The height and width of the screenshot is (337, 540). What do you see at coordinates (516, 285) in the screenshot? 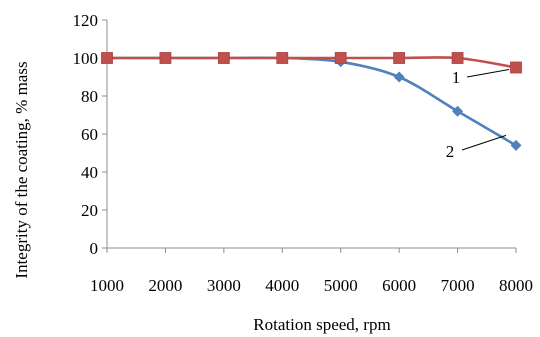
I see `x-tick-label: 8000` at bounding box center [516, 285].